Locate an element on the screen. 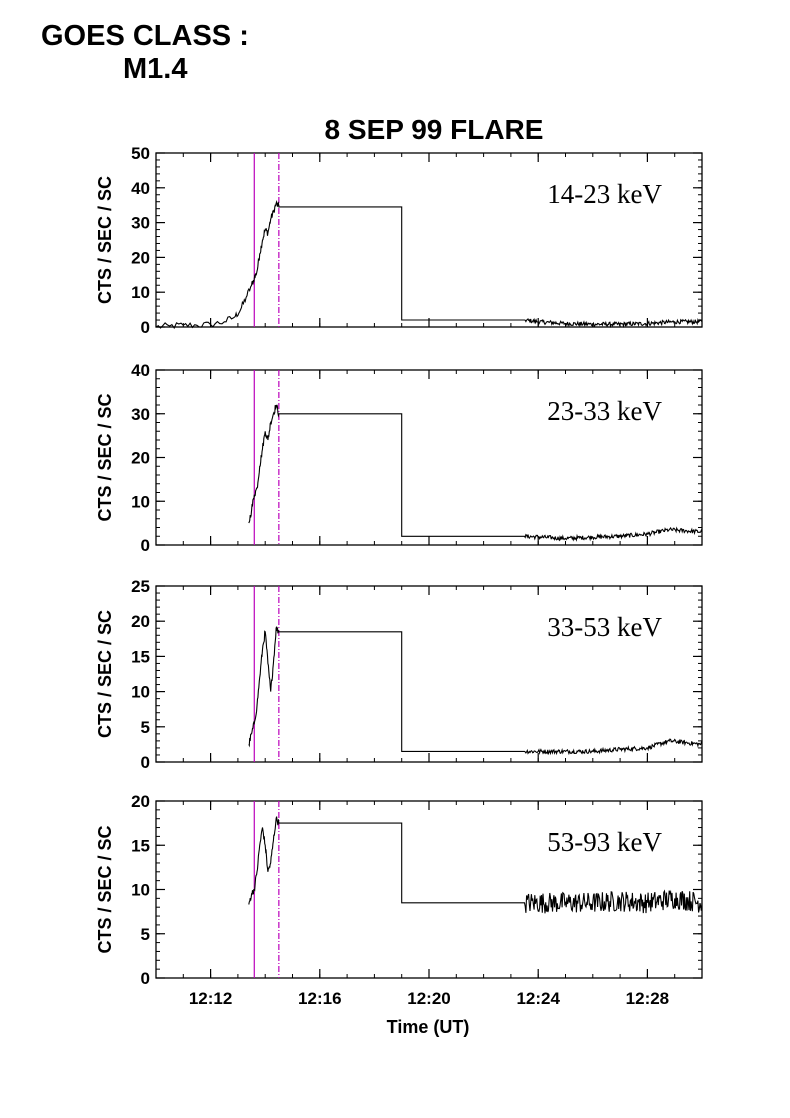  energy-band-label: 23-33 keV is located at coordinates (604, 411).